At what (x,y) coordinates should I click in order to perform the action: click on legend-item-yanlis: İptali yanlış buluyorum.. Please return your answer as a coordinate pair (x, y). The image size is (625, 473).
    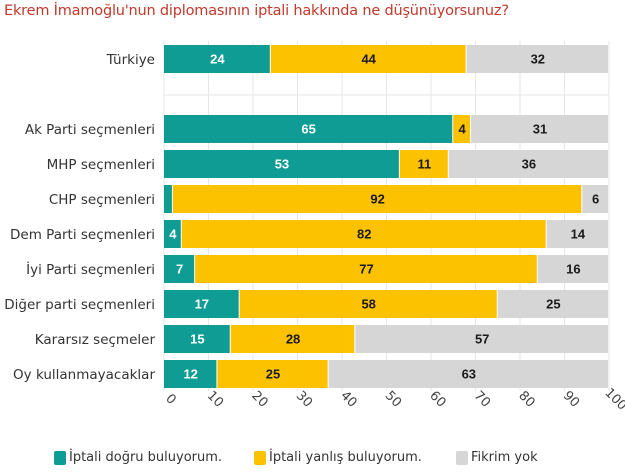
    Looking at the image, I should click on (338, 457).